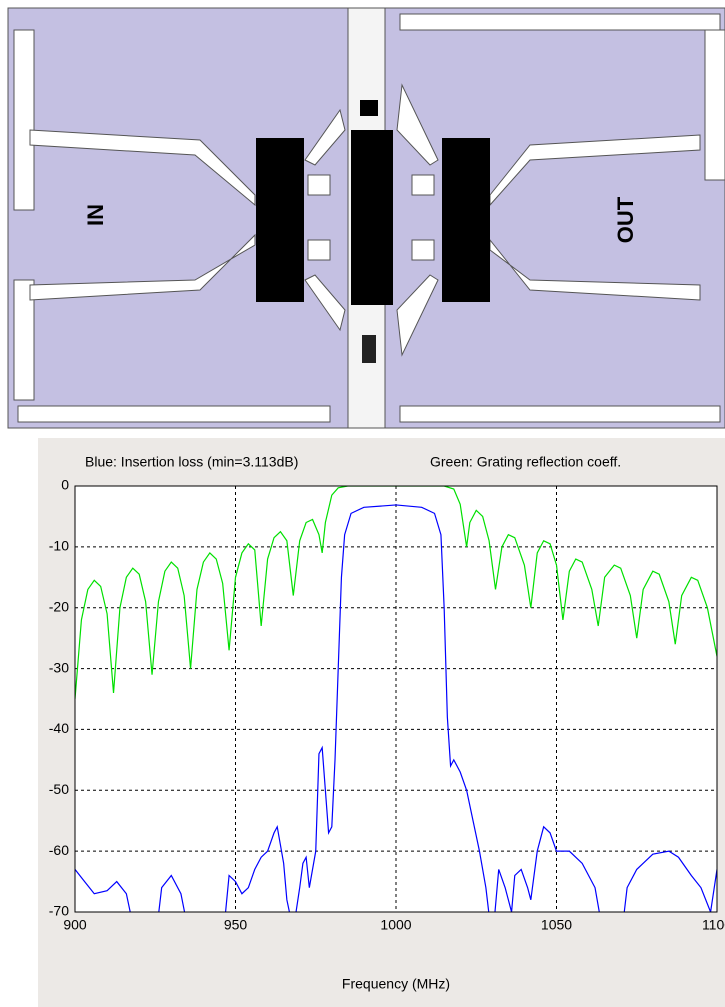 The image size is (725, 1007). What do you see at coordinates (95, 215) in the screenshot?
I see `in-label: IN` at bounding box center [95, 215].